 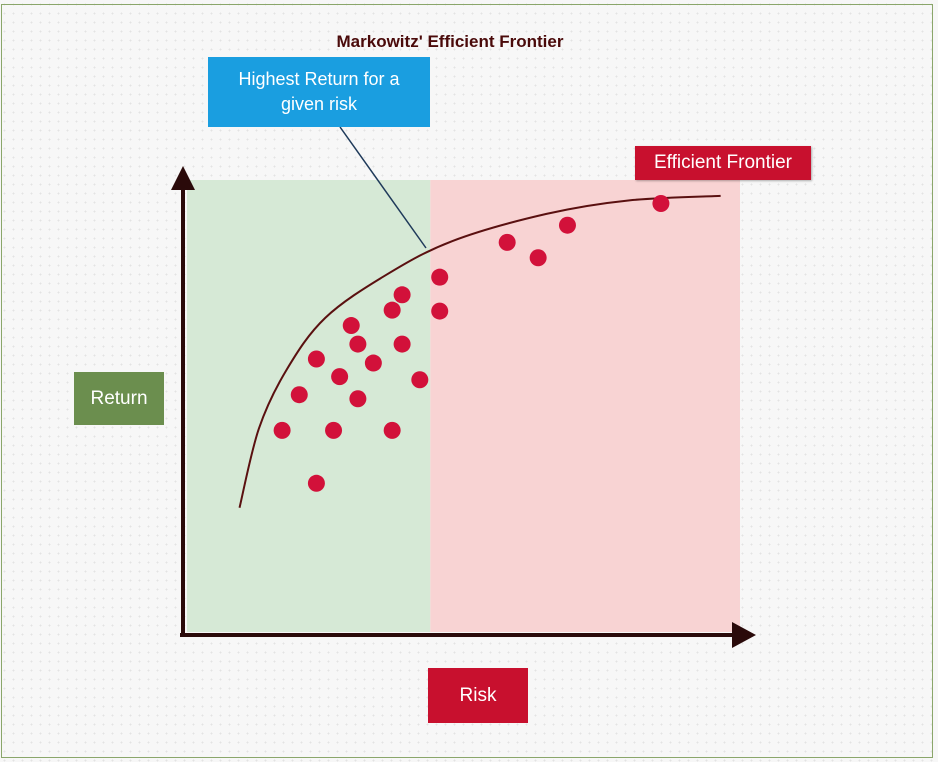 What do you see at coordinates (183, 178) in the screenshot?
I see `y-axis-arrowhead` at bounding box center [183, 178].